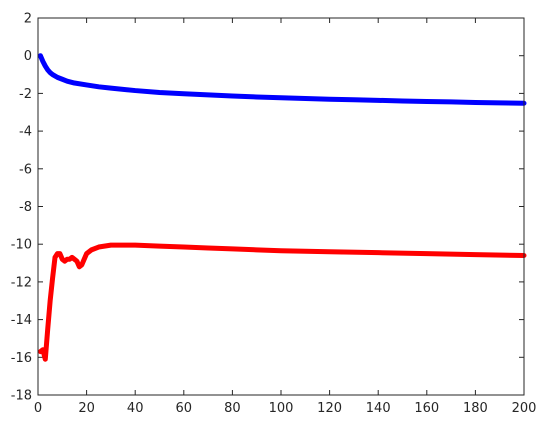 The width and height of the screenshot is (550, 430). What do you see at coordinates (378, 408) in the screenshot?
I see `x-tick-label: 140` at bounding box center [378, 408].